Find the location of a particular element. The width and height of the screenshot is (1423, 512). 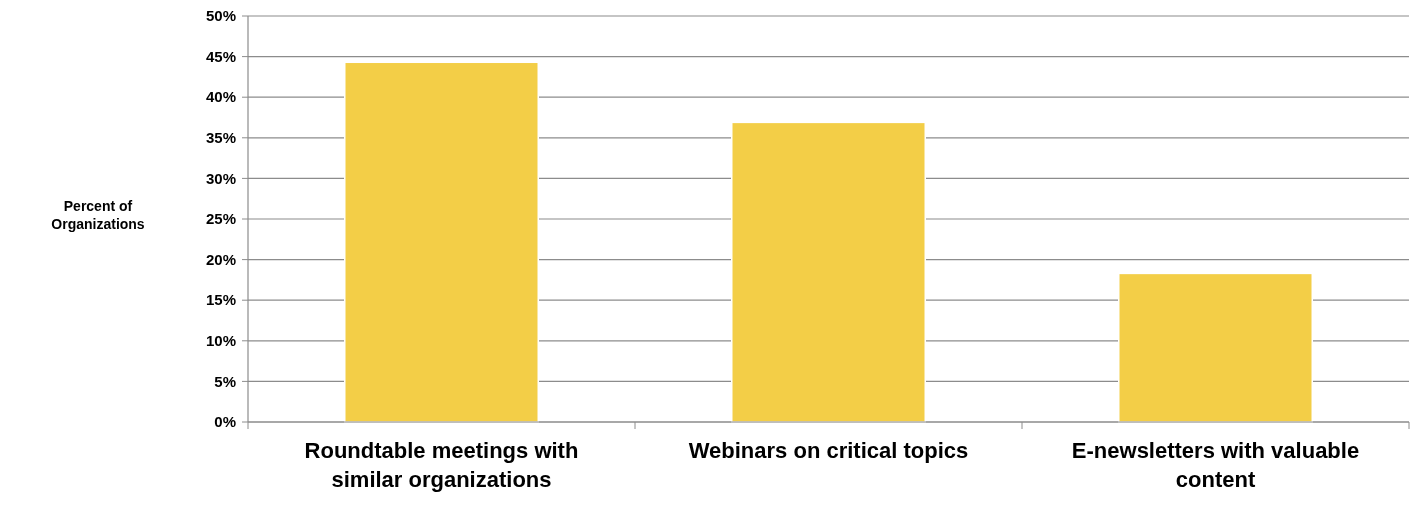

x-tick-label: Roundtable meetings with similar organizations is located at coordinates (441, 465).